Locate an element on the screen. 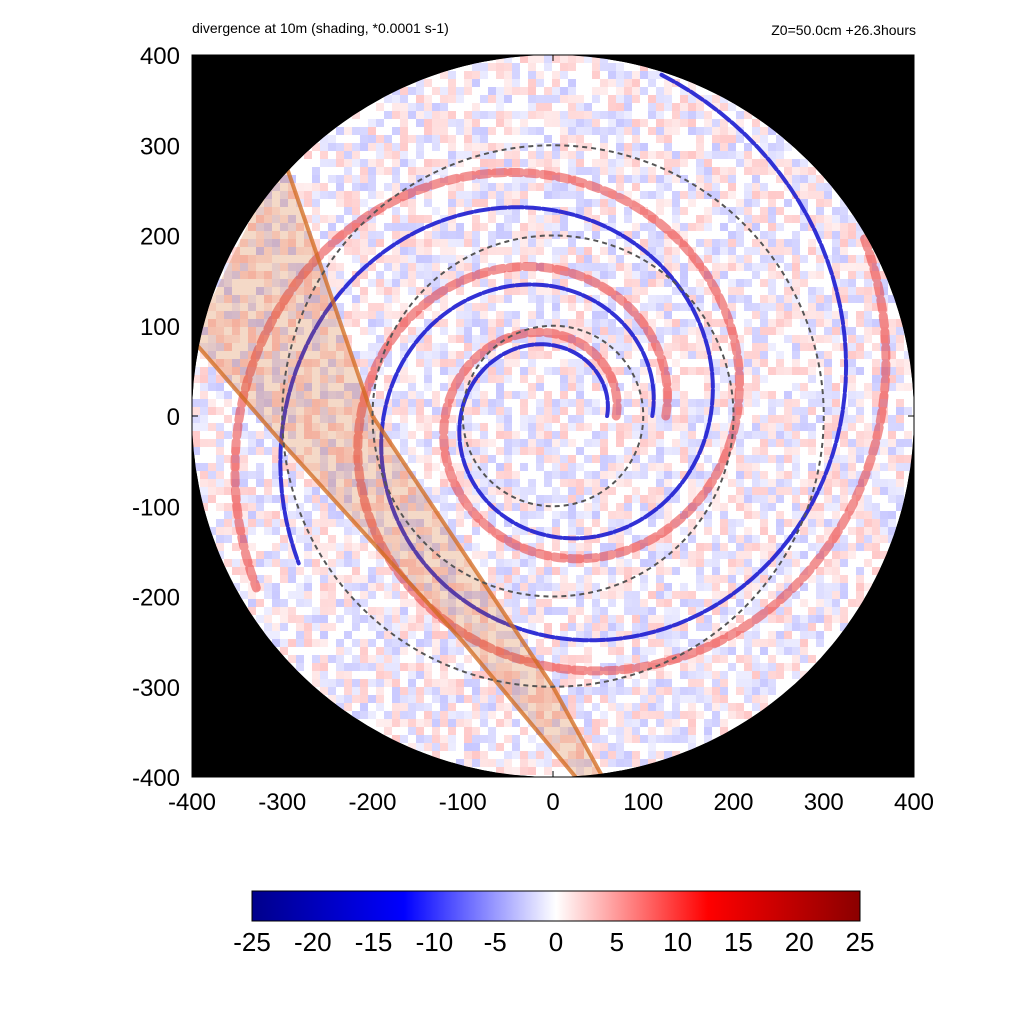 This screenshot has height=1024, width=1024. range-ring is located at coordinates (553, 416).